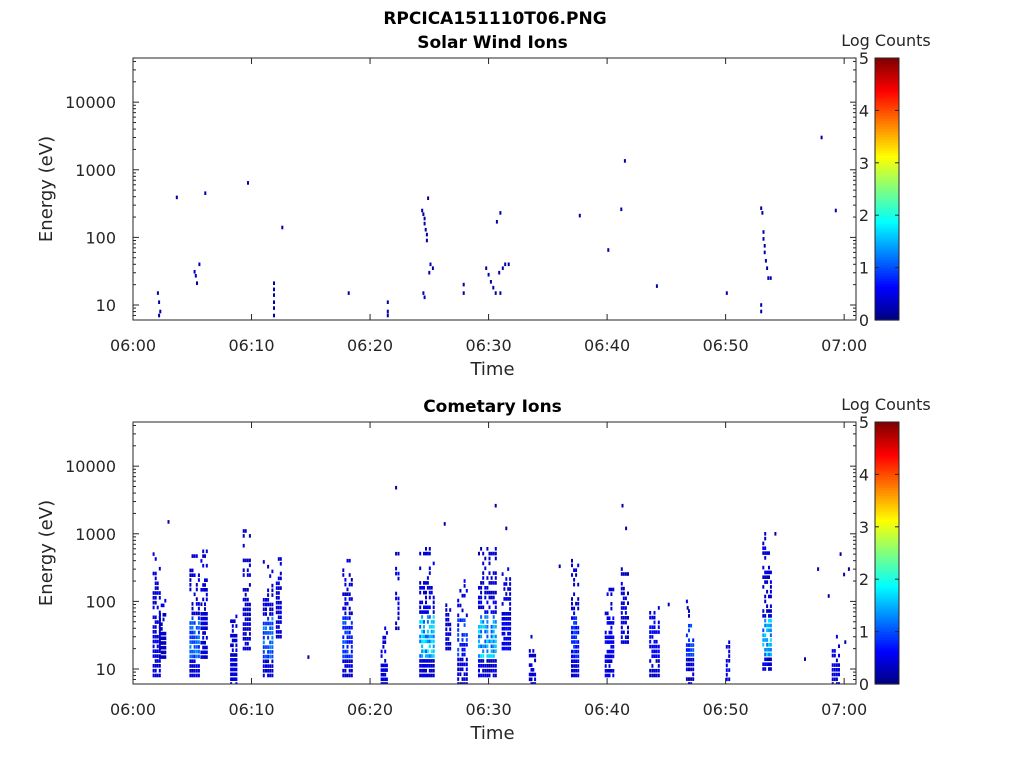 This screenshot has width=1024, height=768. What do you see at coordinates (133, 709) in the screenshot?
I see `x-tick-label: 06:00` at bounding box center [133, 709].